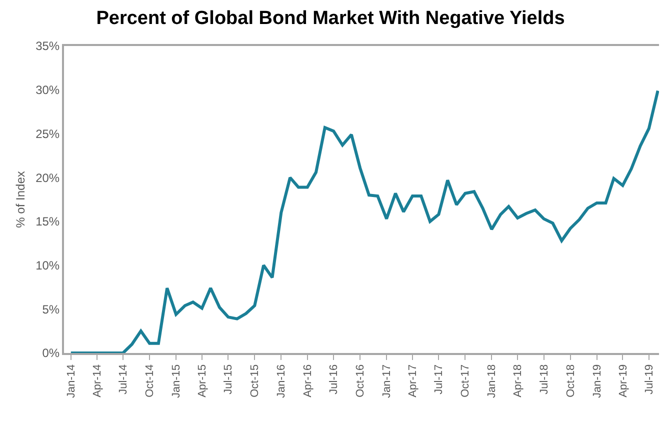 The height and width of the screenshot is (423, 661). What do you see at coordinates (308, 381) in the screenshot?
I see `x-tick-label: Apr-16` at bounding box center [308, 381].